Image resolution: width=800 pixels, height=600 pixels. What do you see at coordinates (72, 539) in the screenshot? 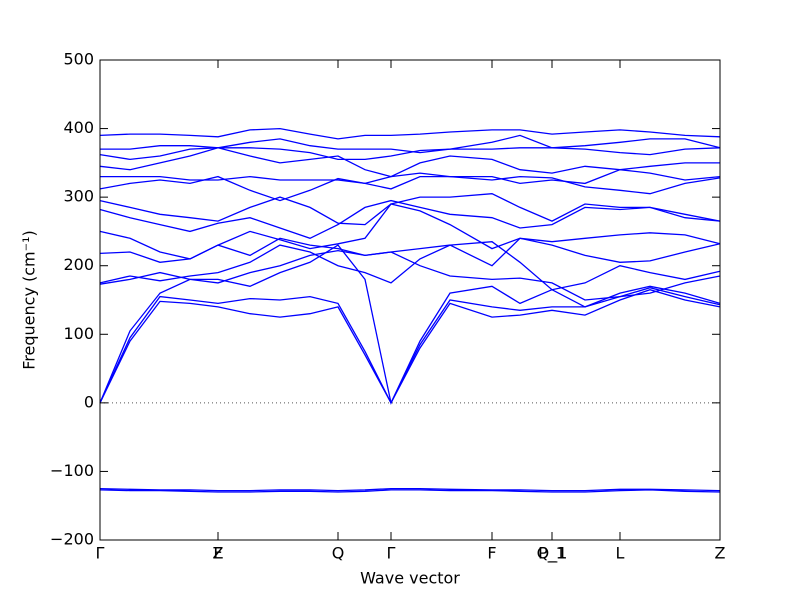
I see `y-tick-label: −200` at bounding box center [72, 539].